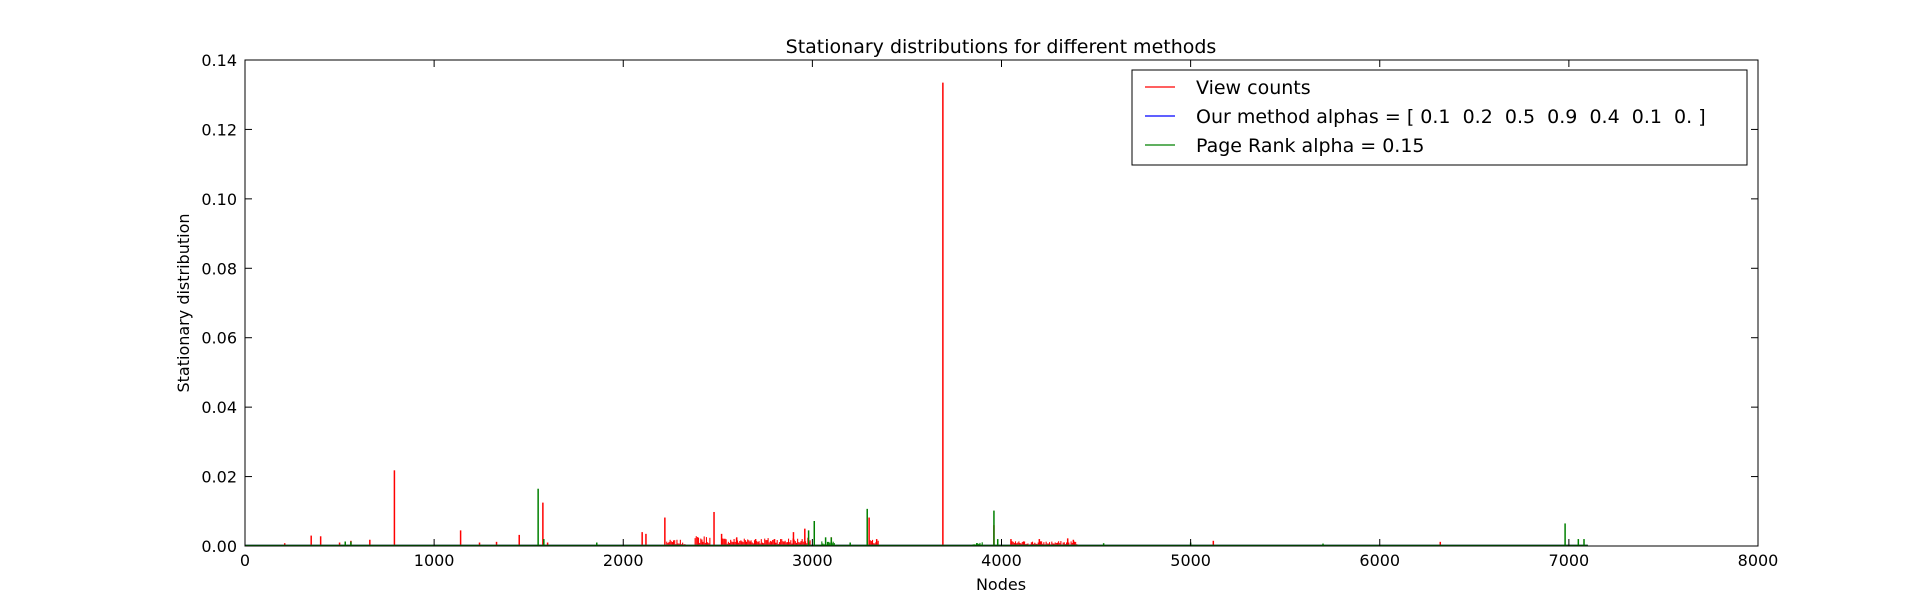 The image size is (1931, 600). I want to click on x-tick-label-1: 1000, so click(434, 560).